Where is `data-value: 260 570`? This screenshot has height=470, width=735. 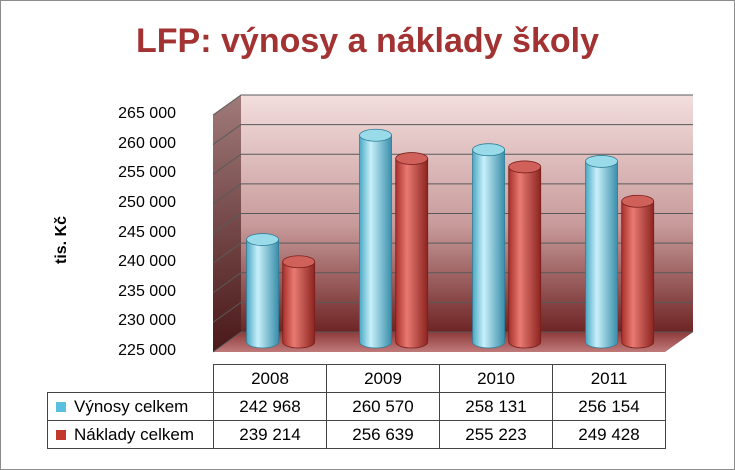
data-value: 260 570 is located at coordinates (383, 406).